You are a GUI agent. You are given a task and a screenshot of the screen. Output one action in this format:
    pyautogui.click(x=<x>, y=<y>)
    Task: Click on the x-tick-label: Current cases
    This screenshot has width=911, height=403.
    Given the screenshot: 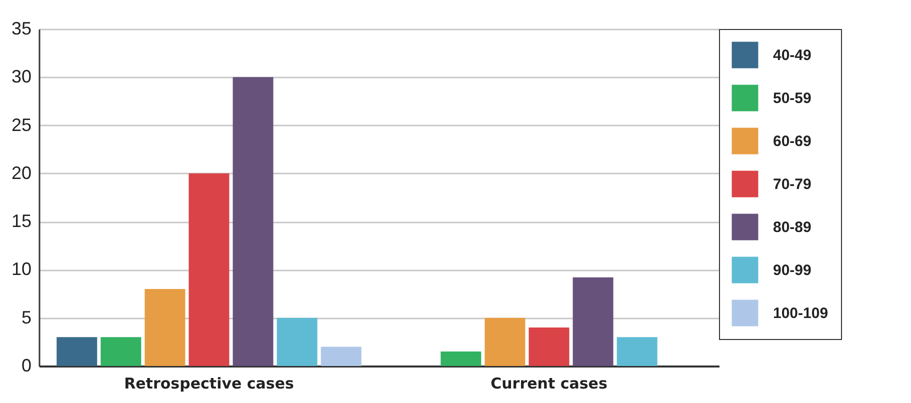 What is the action you would take?
    pyautogui.click(x=549, y=383)
    